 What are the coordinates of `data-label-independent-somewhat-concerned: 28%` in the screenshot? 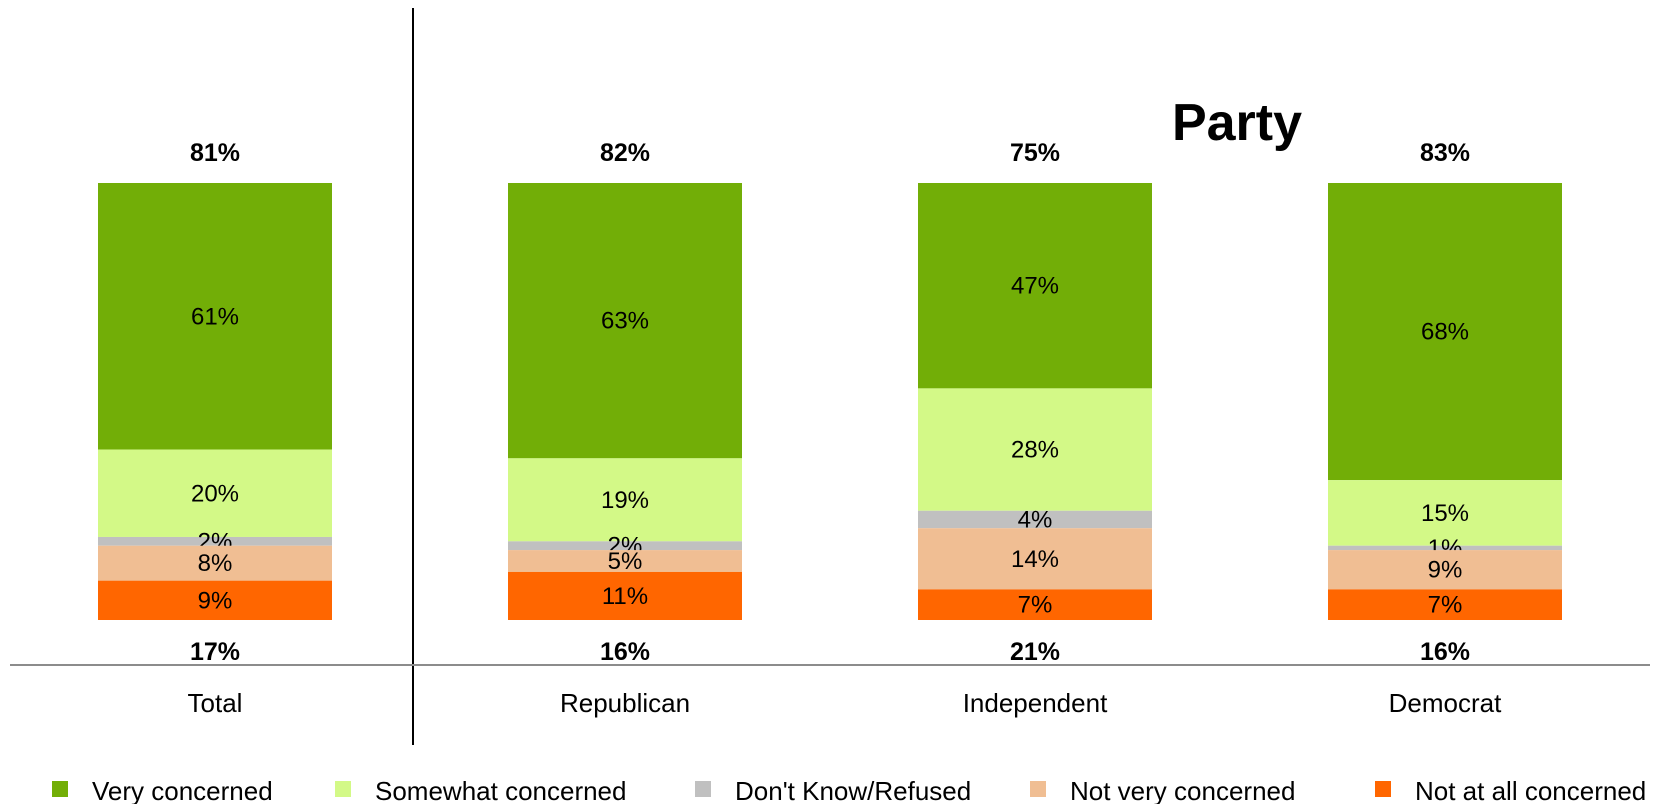 It's located at (1035, 450).